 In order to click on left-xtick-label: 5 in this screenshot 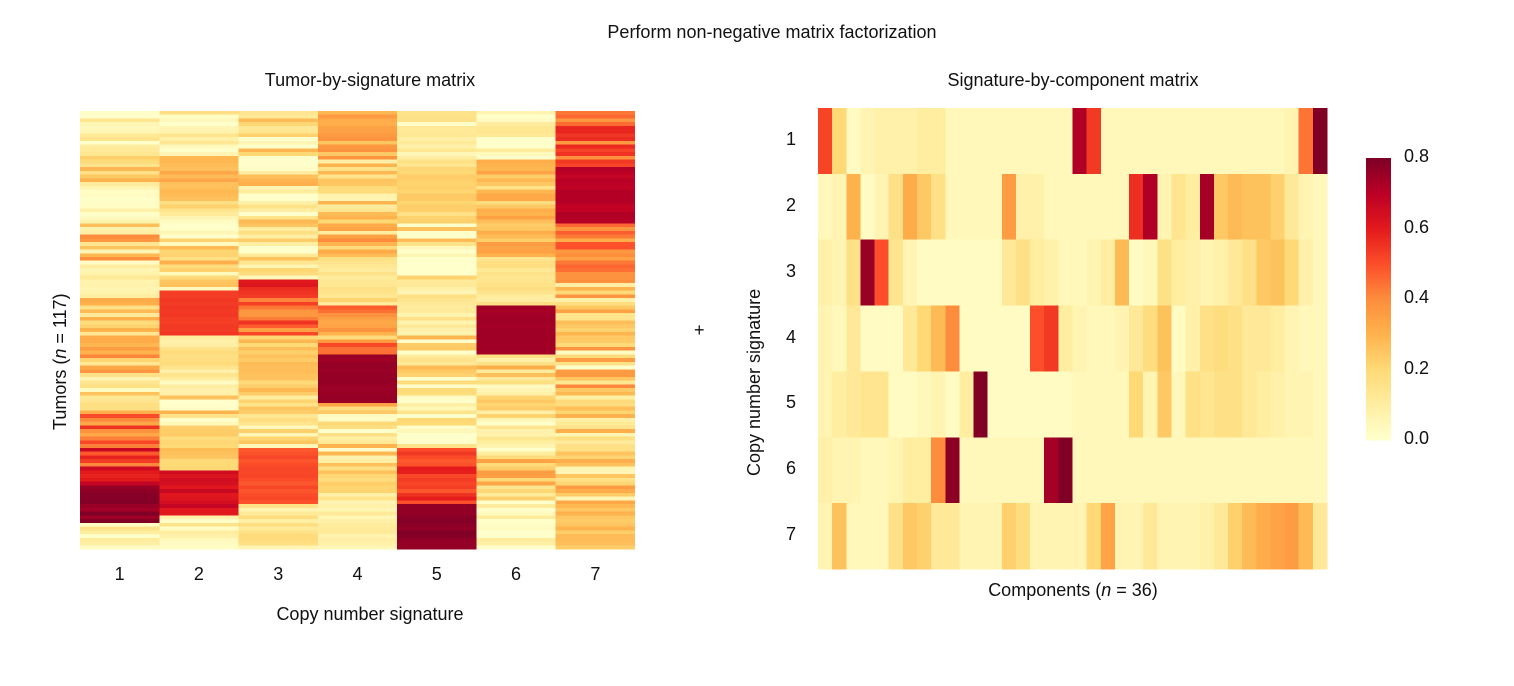, I will do `click(436, 574)`.